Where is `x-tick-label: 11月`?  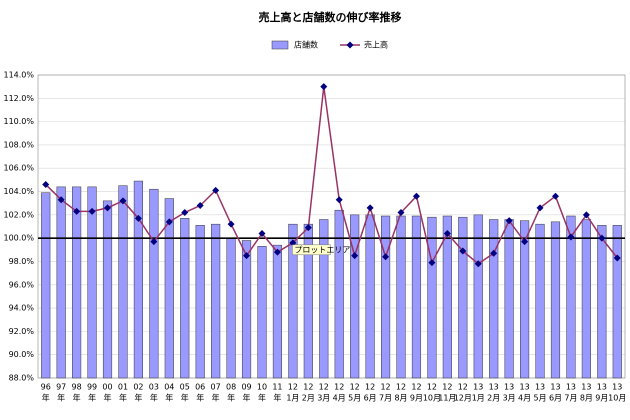 x-tick-label: 11月 is located at coordinates (447, 398).